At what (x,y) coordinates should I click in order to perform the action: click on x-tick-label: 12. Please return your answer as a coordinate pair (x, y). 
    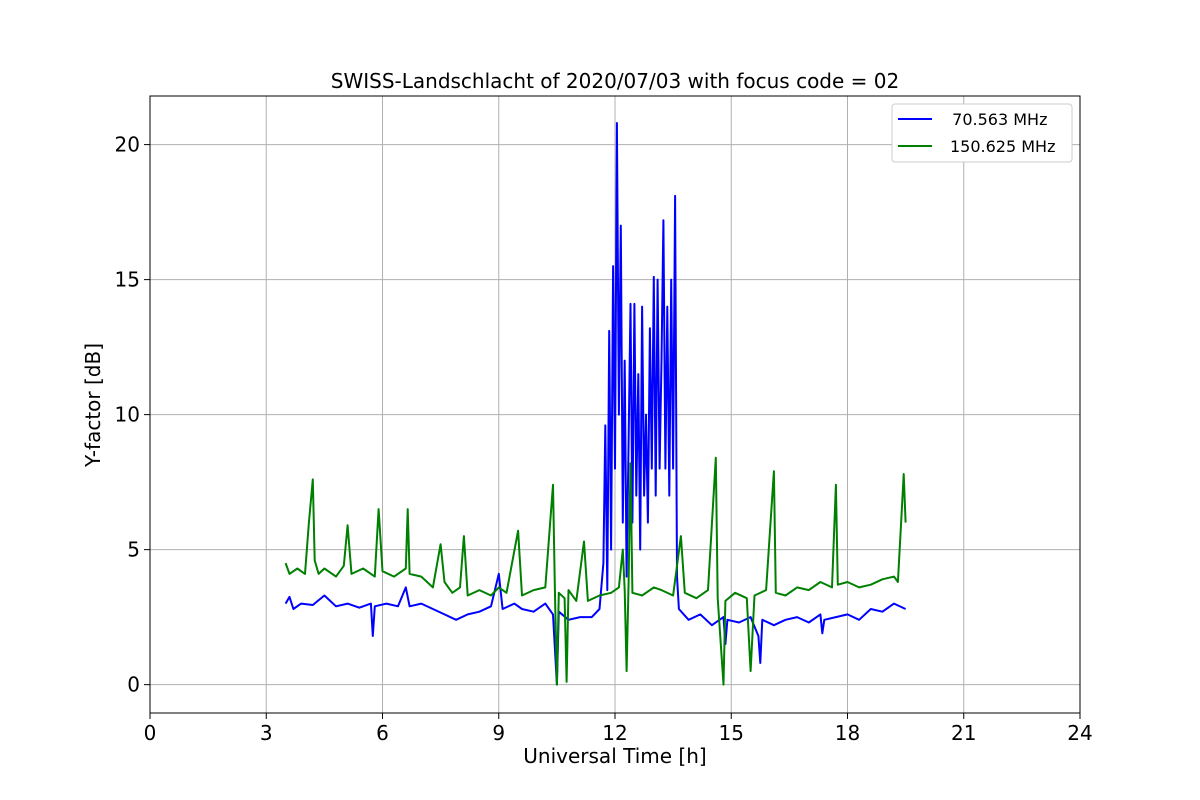
    Looking at the image, I should click on (614, 733).